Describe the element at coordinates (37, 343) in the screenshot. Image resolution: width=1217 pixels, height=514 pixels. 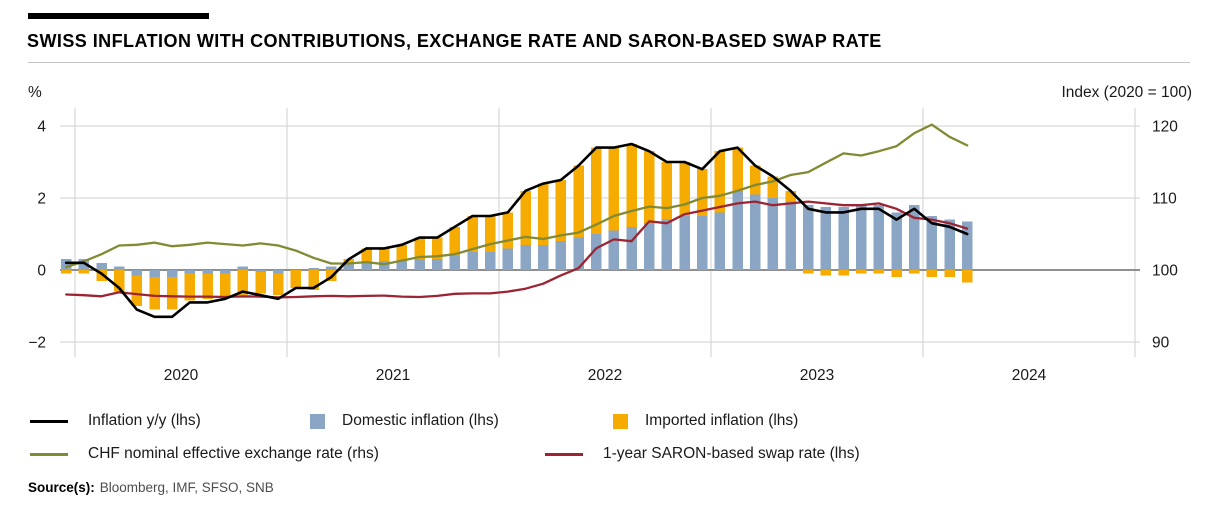
I see `left-tick: −2` at that location.